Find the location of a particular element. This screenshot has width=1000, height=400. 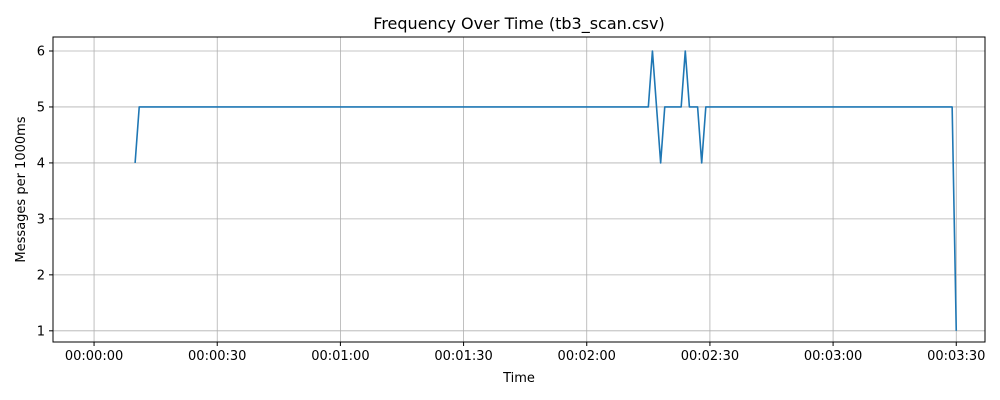

x-tick-label: 00:00:30 is located at coordinates (217, 356).